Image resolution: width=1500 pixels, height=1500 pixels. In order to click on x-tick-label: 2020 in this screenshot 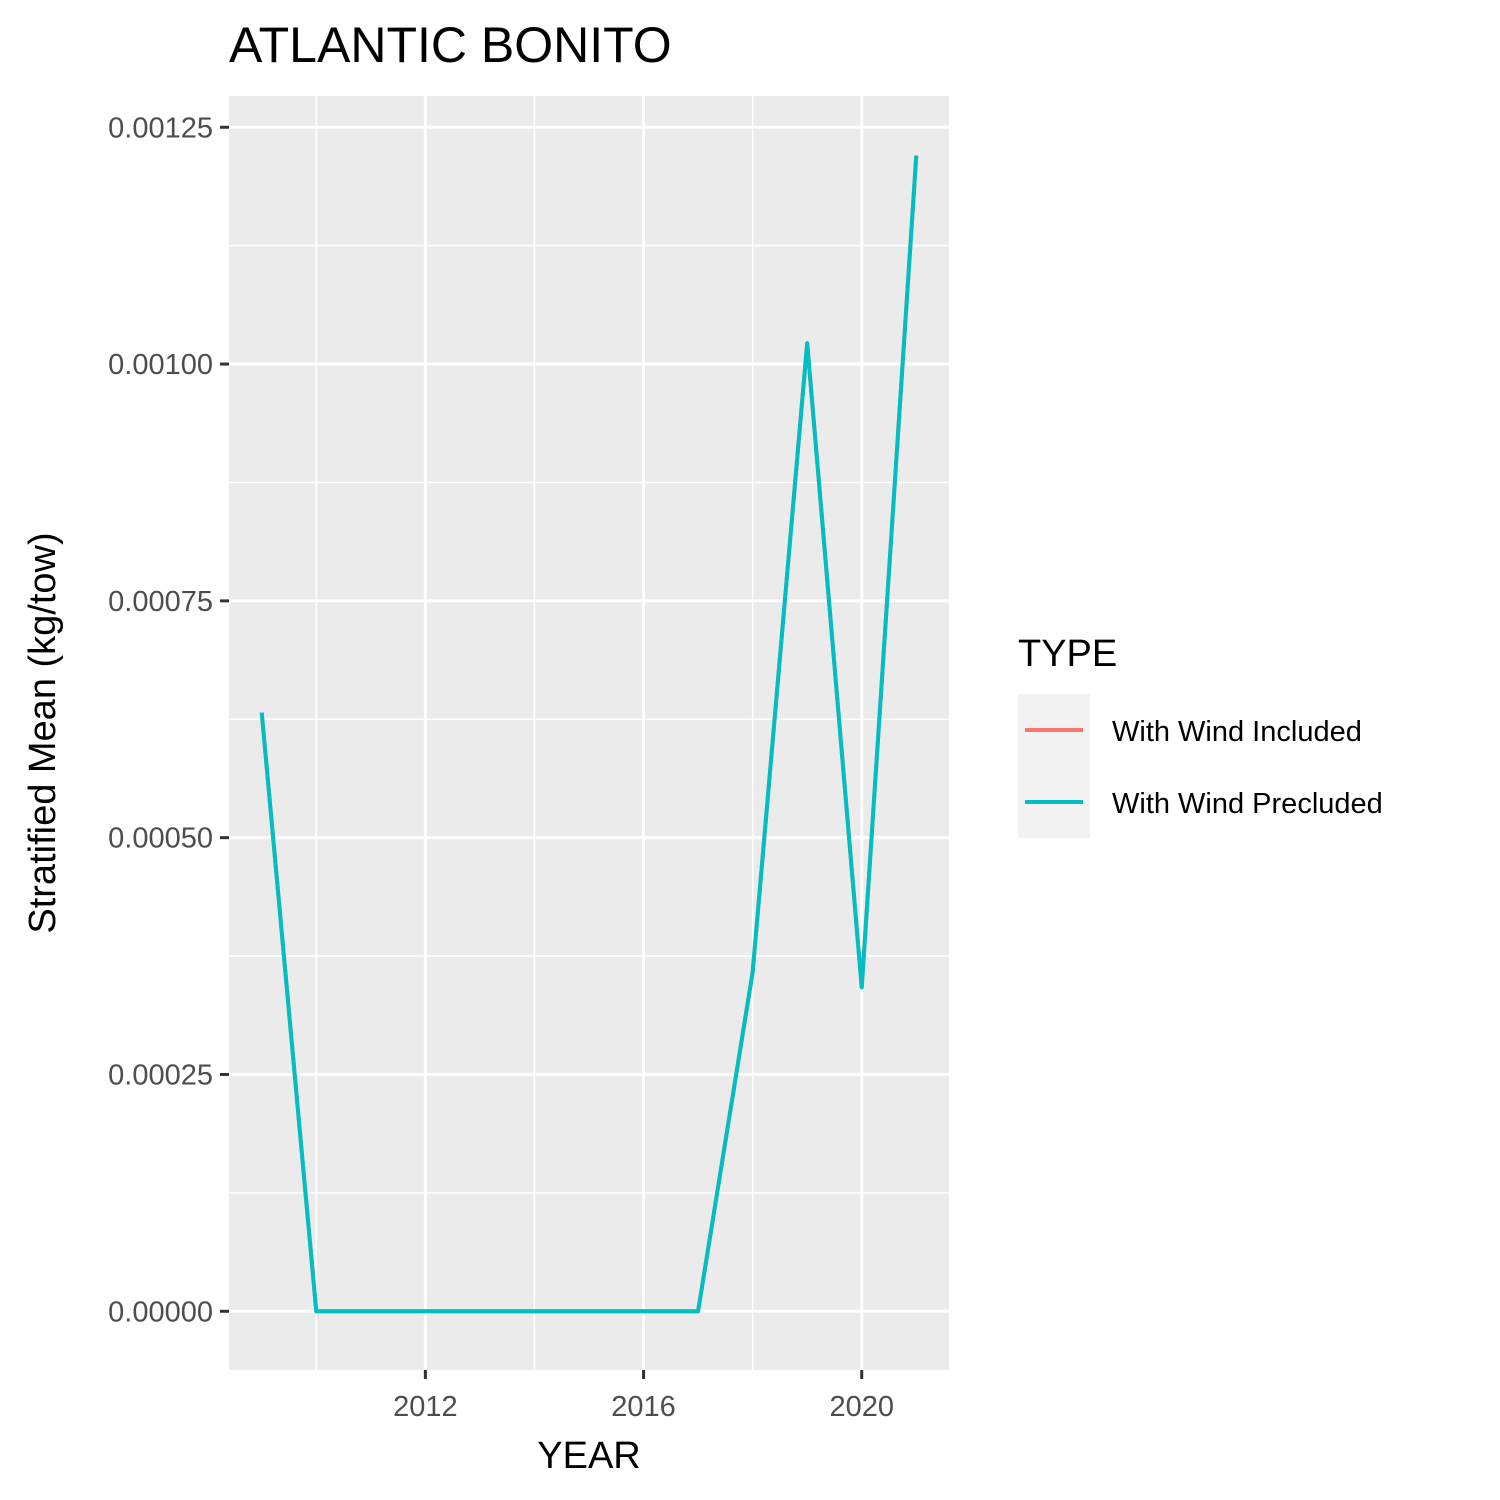, I will do `click(861, 1407)`.